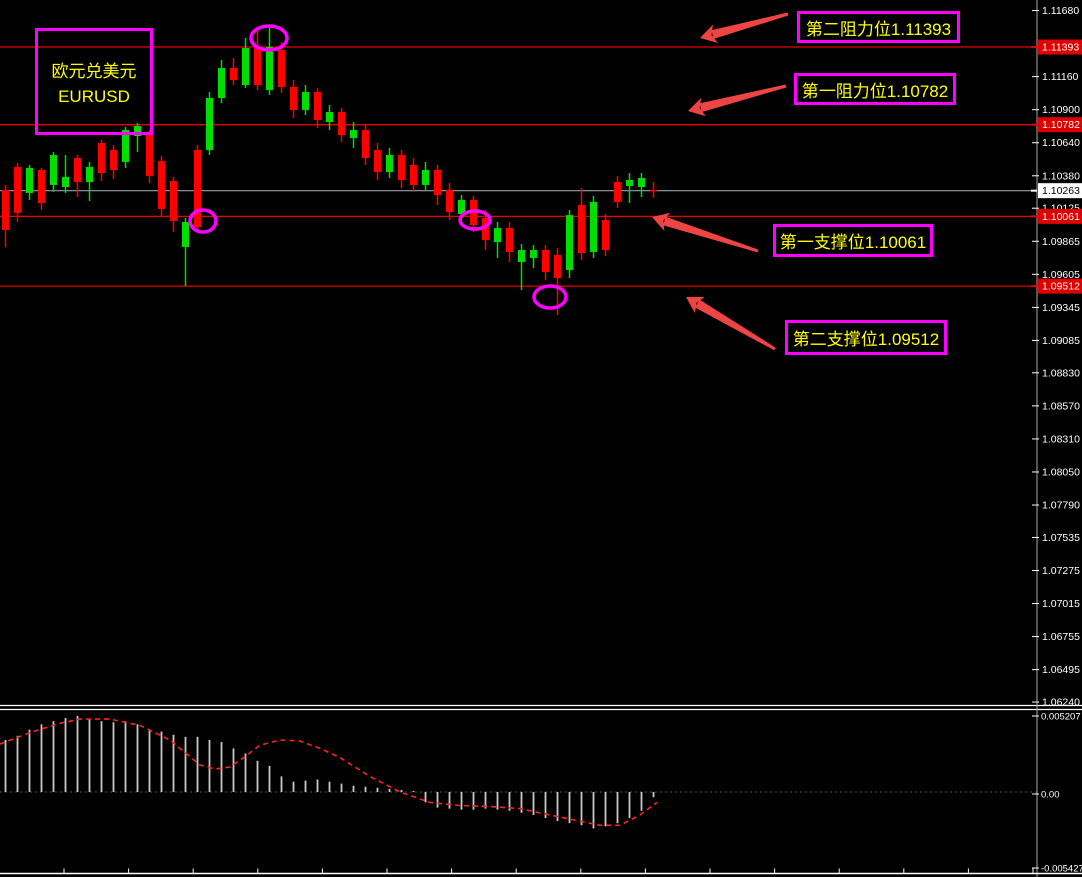  I want to click on indicator-axis-label: 0.005207, so click(1061, 717).